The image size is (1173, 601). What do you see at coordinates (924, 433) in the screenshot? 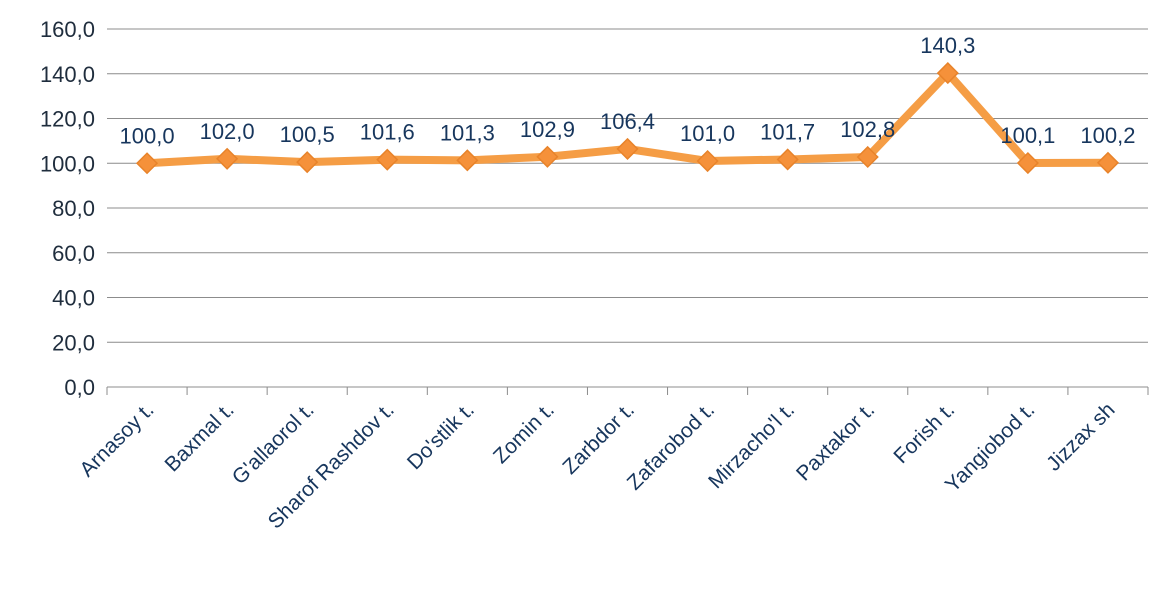
I see `x-category-label: Forish t.` at bounding box center [924, 433].